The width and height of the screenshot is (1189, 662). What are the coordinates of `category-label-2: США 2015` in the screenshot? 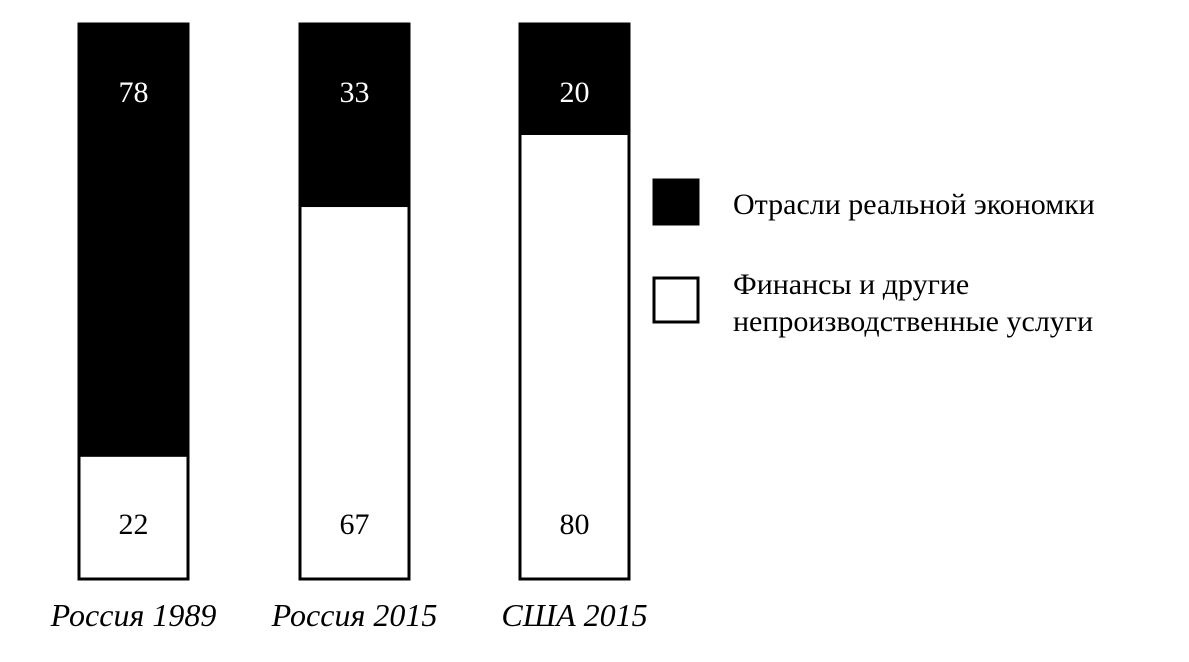 It's located at (574, 615).